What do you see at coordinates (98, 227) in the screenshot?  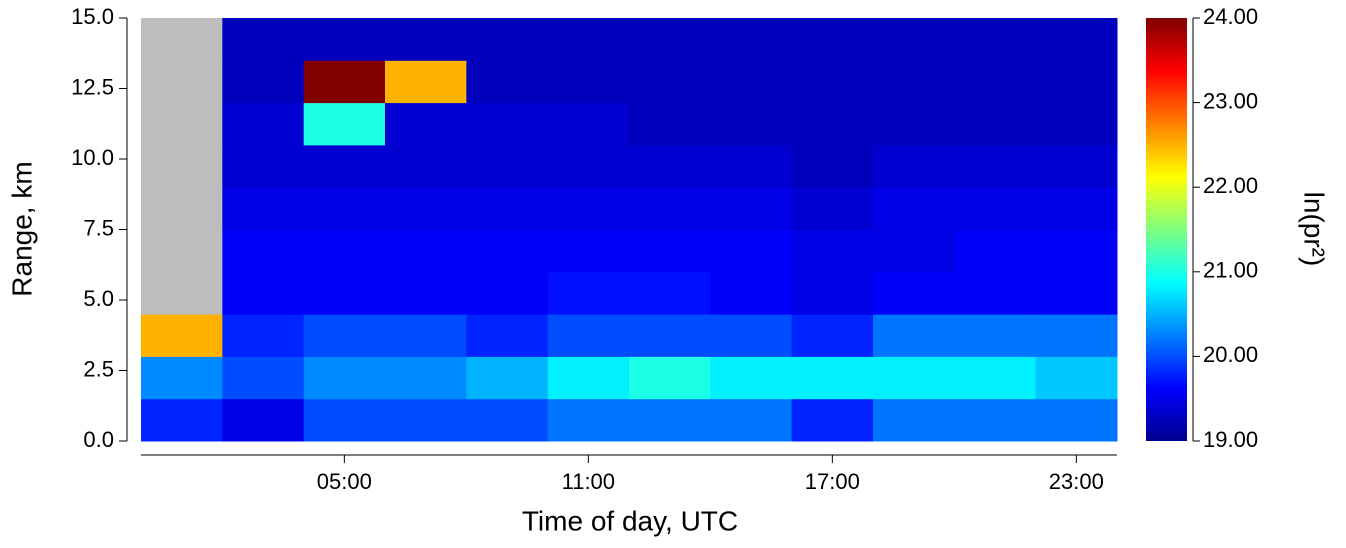 I see `y-tick-label: 7.5` at bounding box center [98, 227].